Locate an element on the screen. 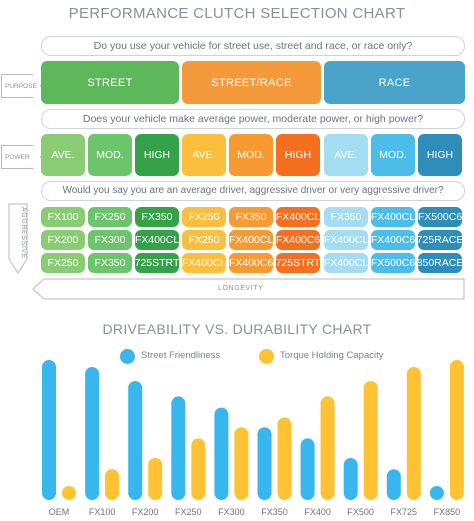 This screenshot has width=474, height=521. bar-torque-fx100 is located at coordinates (112, 484).